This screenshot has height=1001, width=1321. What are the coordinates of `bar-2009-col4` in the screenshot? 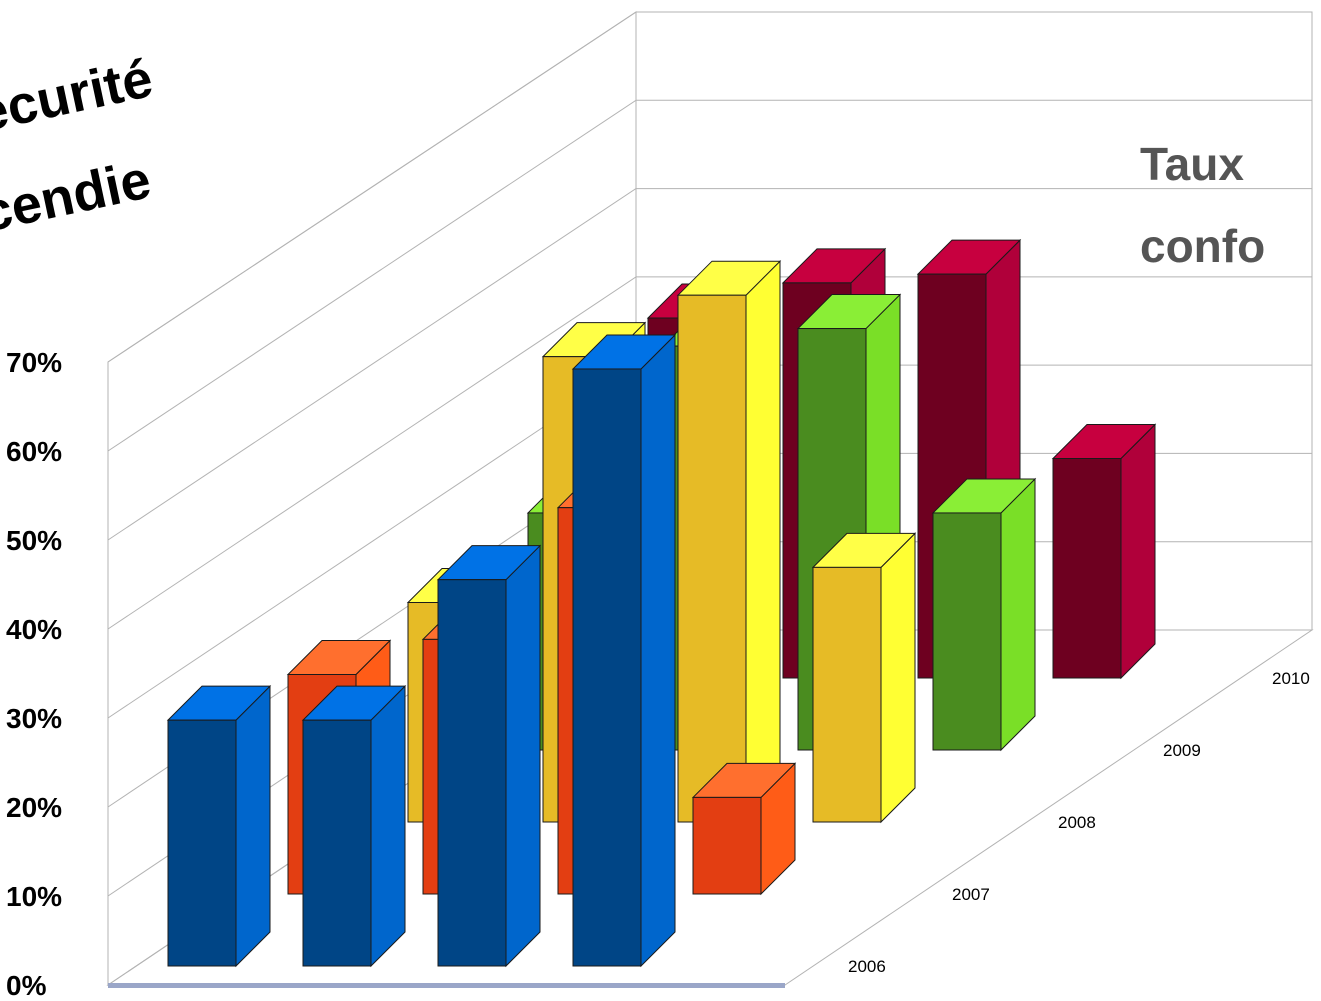 It's located at (984, 614).